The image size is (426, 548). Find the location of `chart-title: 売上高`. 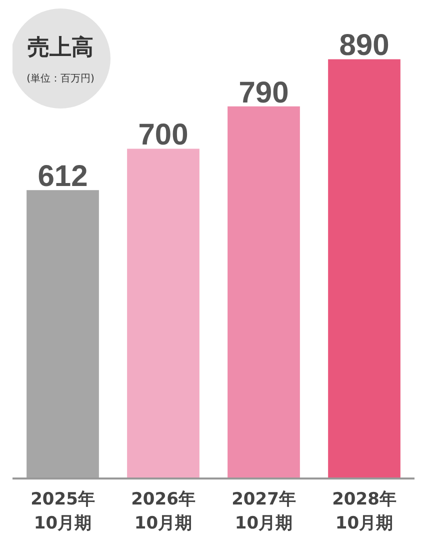

chart-title: 売上高 is located at coordinates (61, 47).